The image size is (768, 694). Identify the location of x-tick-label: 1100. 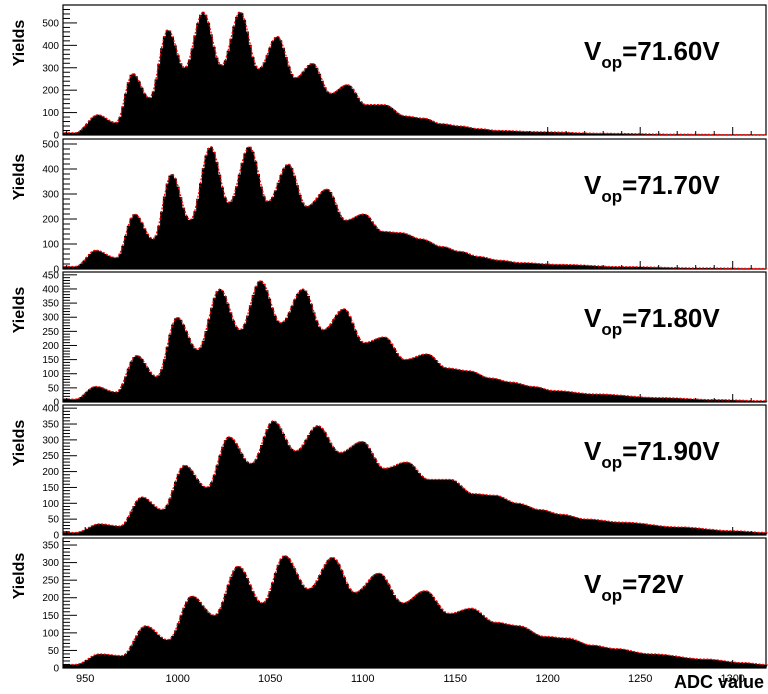
(363, 679).